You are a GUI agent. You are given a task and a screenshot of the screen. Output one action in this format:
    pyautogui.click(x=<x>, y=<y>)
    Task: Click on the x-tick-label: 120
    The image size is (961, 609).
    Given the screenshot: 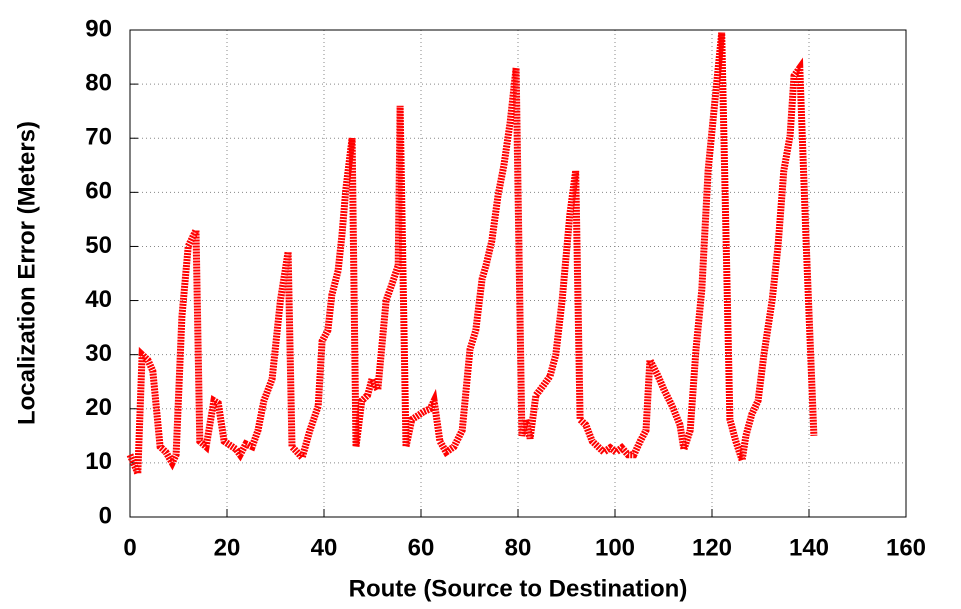 What is the action you would take?
    pyautogui.click(x=712, y=547)
    